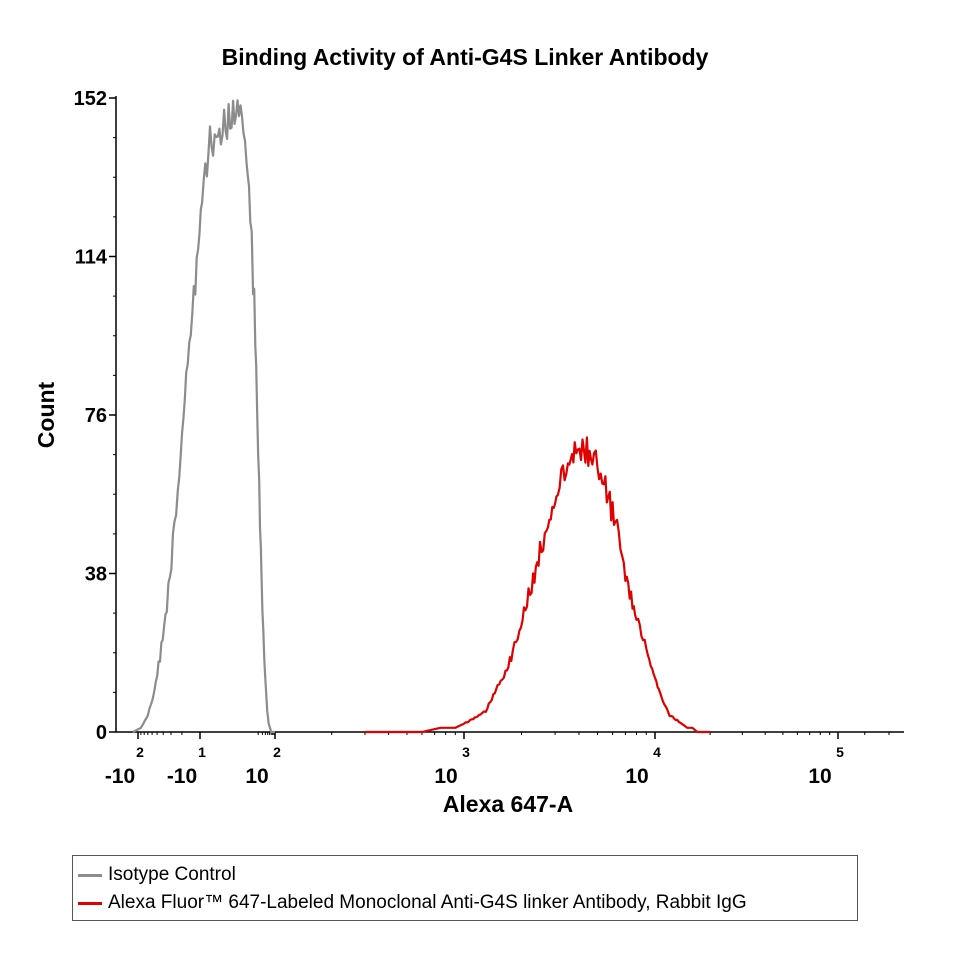 This screenshot has width=960, height=960. I want to click on x-tick-exponent: 5, so click(840, 752).